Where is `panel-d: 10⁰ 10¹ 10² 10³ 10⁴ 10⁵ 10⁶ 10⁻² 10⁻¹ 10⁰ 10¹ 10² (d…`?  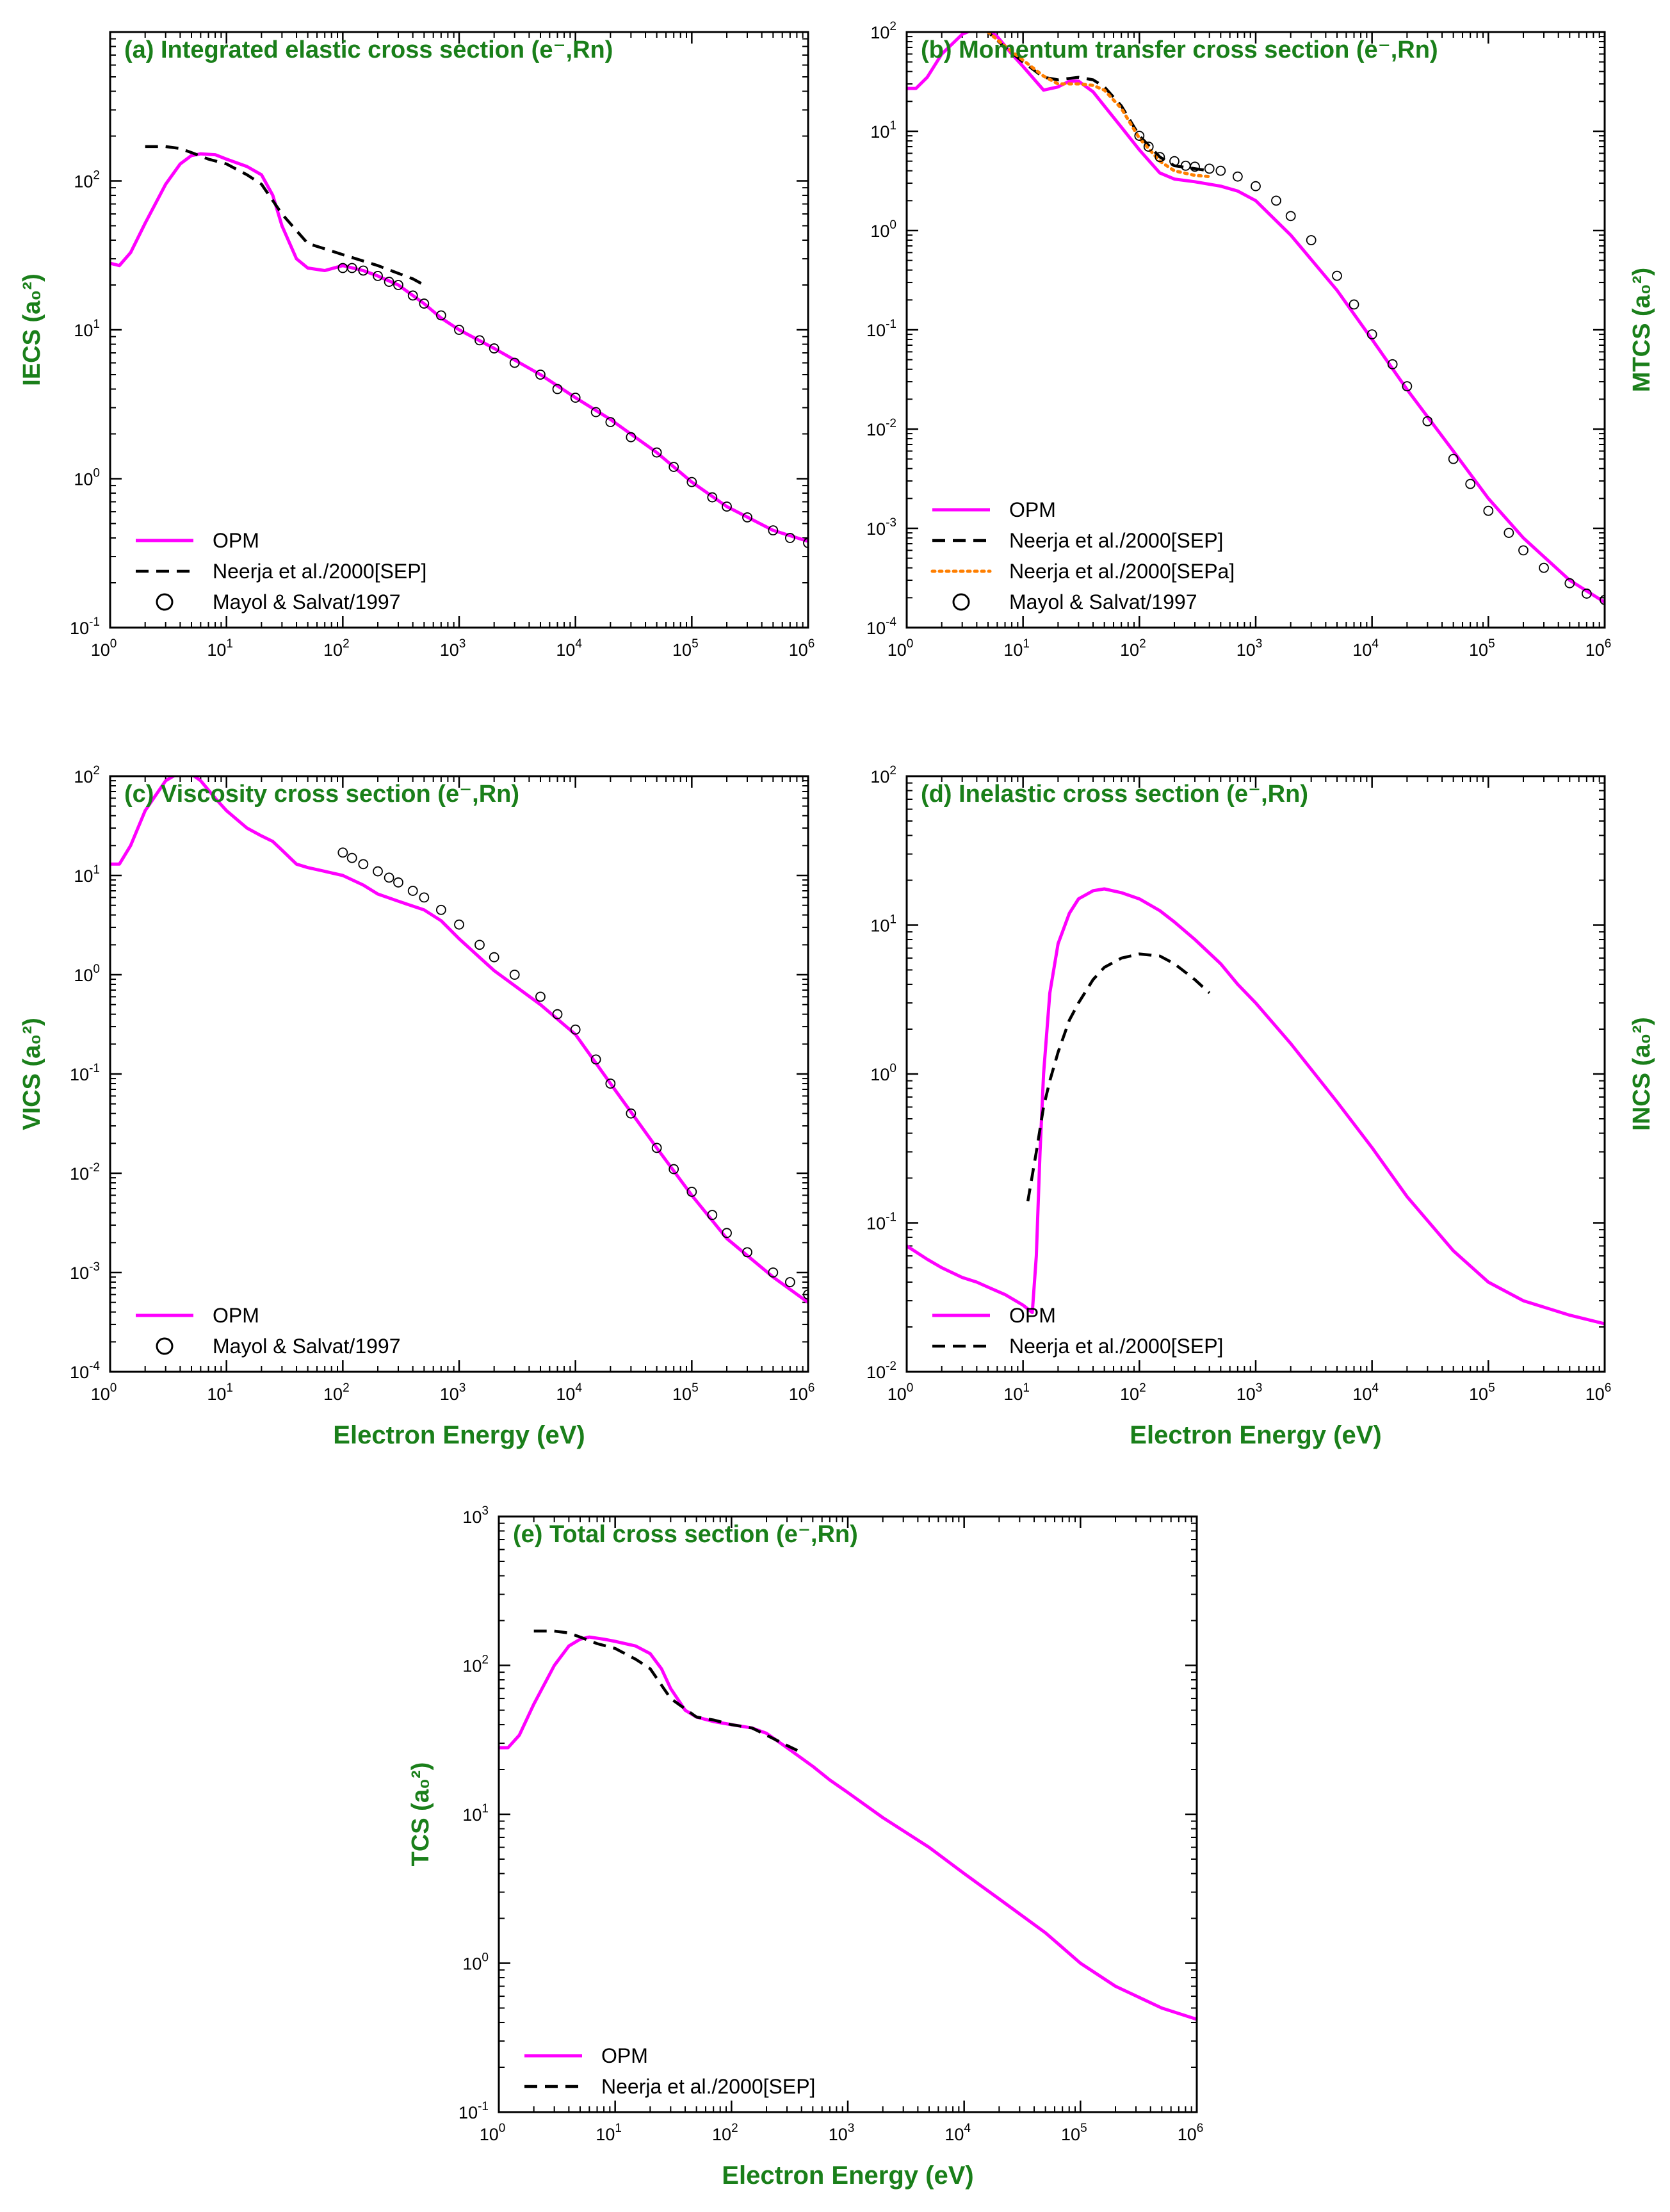 panel-d: 10⁰ 10¹ 10² 10³ 10⁴ 10⁵ 10⁶ 10⁻² 10⁻¹ 10⁰ 10¹ 10² (d… is located at coordinates (1260, 1106).